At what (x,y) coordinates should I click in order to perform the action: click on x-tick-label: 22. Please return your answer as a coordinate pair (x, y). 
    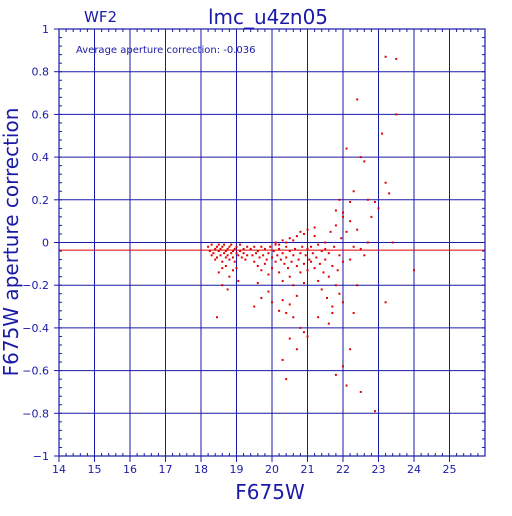
    Looking at the image, I should click on (343, 469).